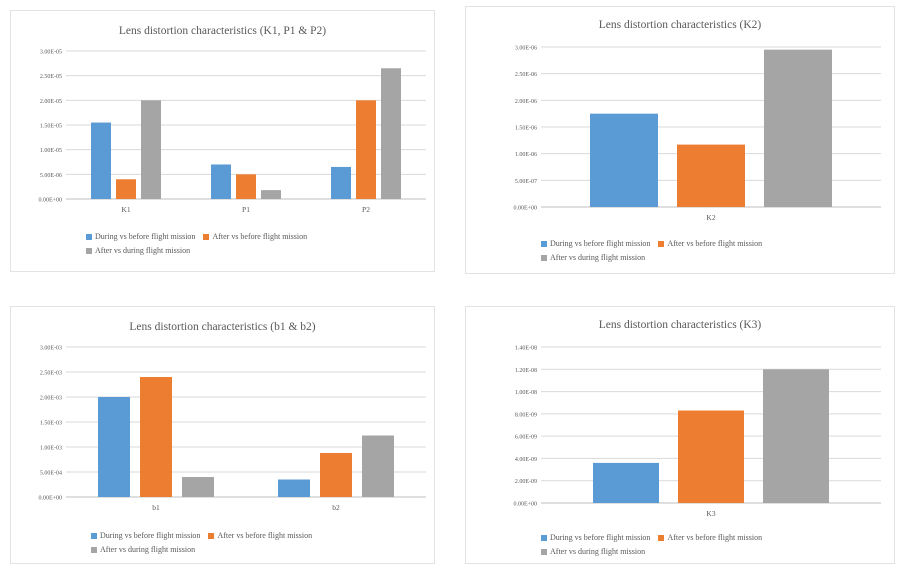 Image resolution: width=905 pixels, height=570 pixels. I want to click on y-tick-label: 2.50E-05, so click(51, 77).